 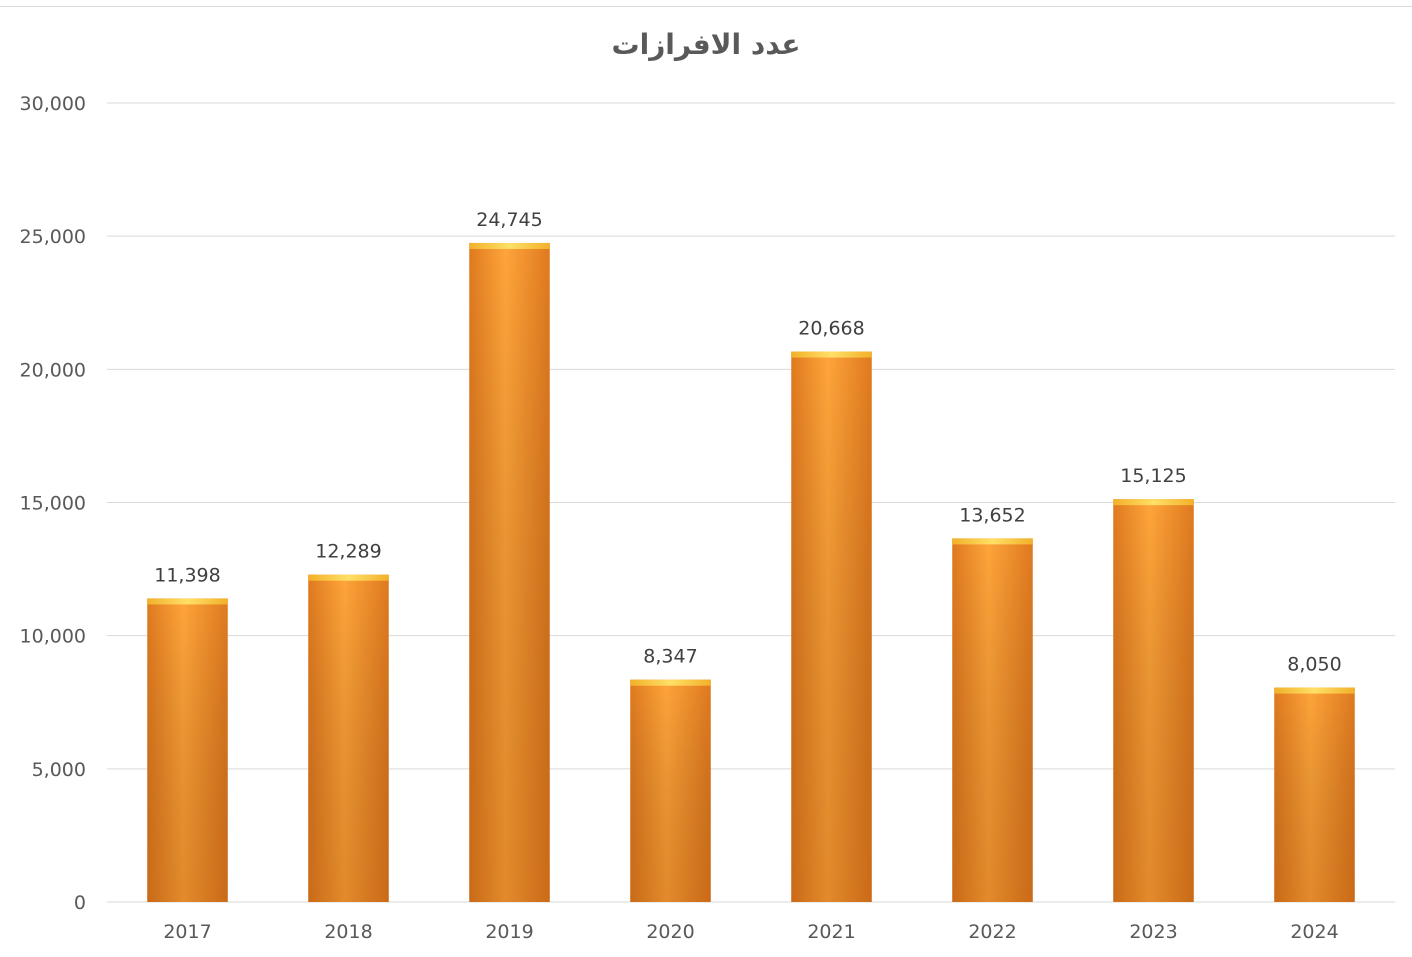 What do you see at coordinates (187, 575) in the screenshot?
I see `data-label: 11,398` at bounding box center [187, 575].